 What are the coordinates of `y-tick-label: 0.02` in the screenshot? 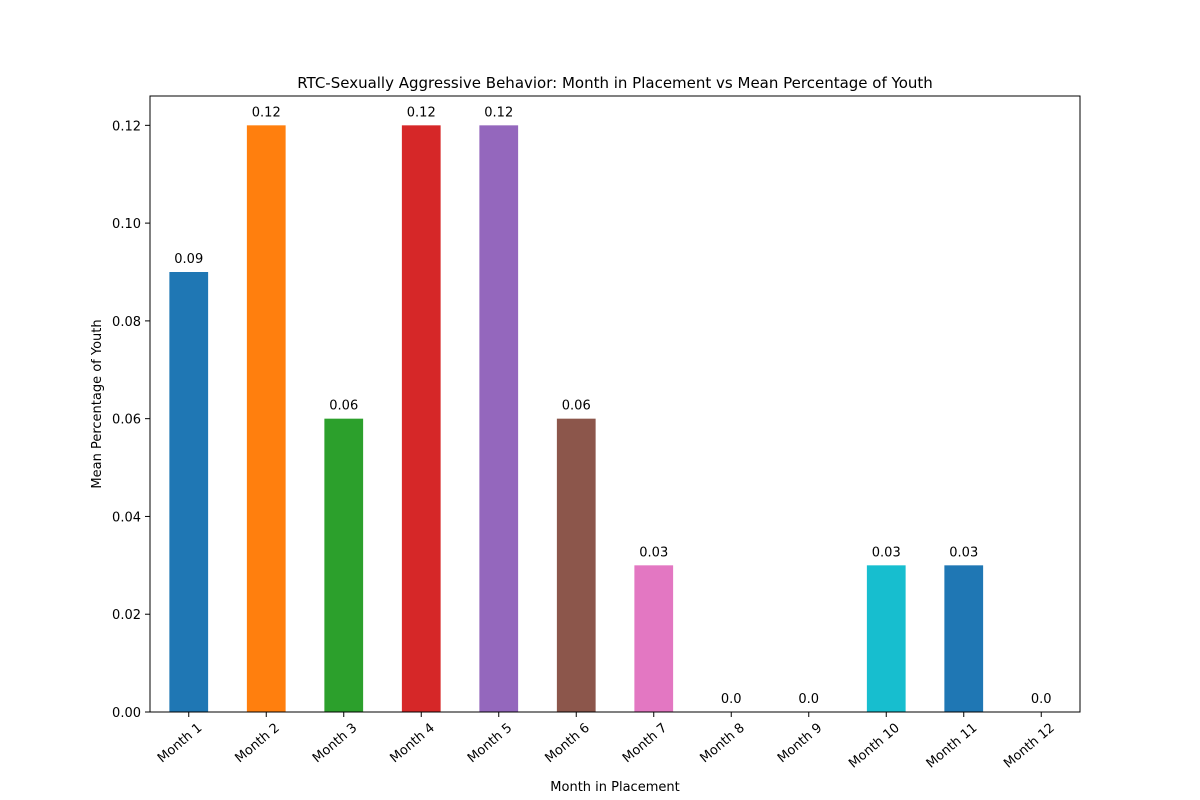 It's located at (126, 615).